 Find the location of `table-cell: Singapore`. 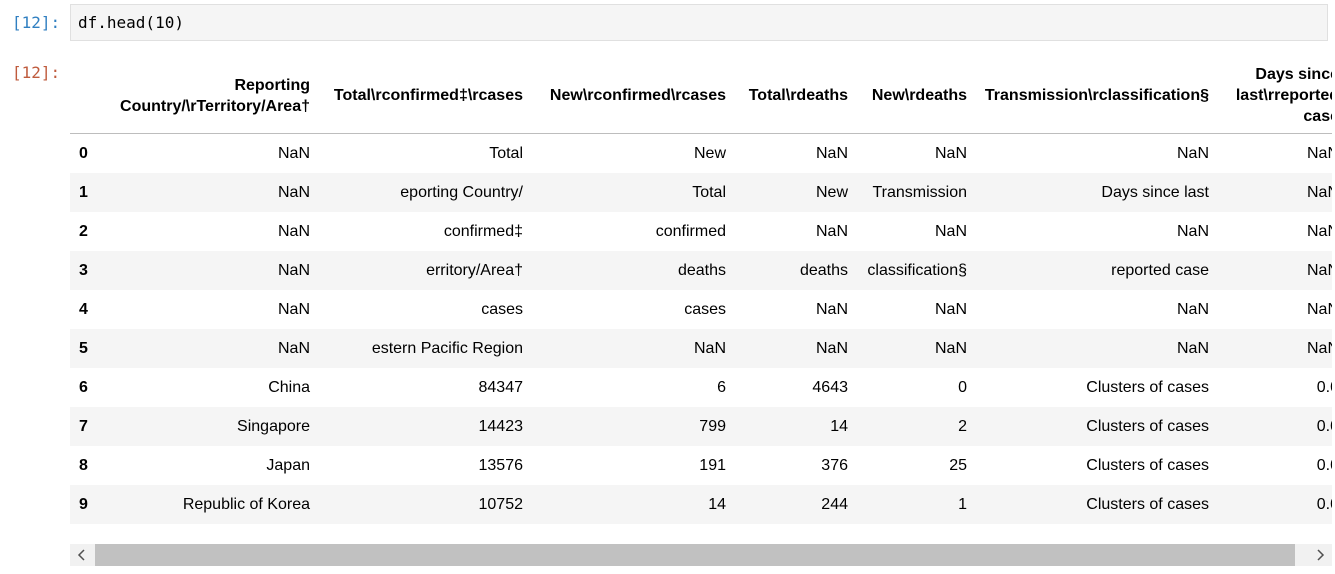

table-cell: Singapore is located at coordinates (273, 426).